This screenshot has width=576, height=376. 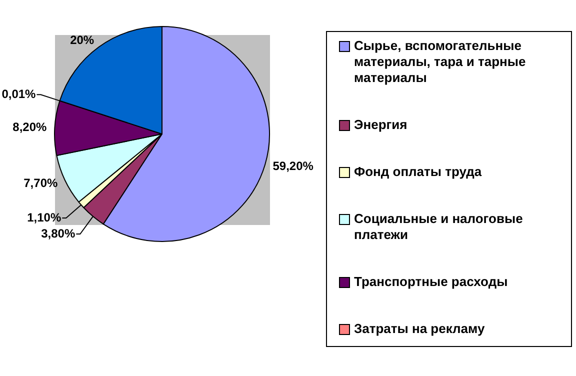 What do you see at coordinates (41, 183) in the screenshot?
I see `data-label: 7,70%` at bounding box center [41, 183].